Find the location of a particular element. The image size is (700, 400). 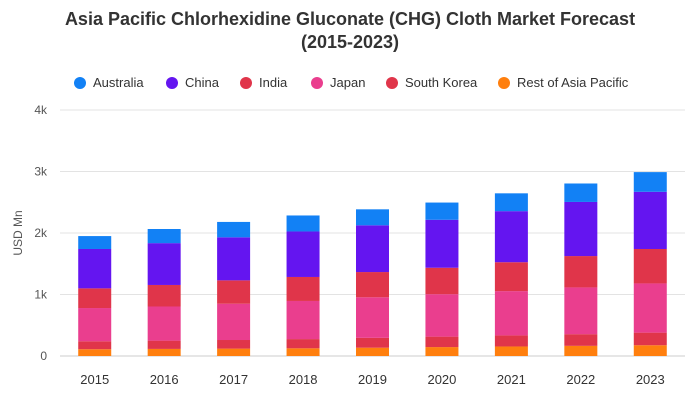

y-tick-label: 1k is located at coordinates (41, 295).